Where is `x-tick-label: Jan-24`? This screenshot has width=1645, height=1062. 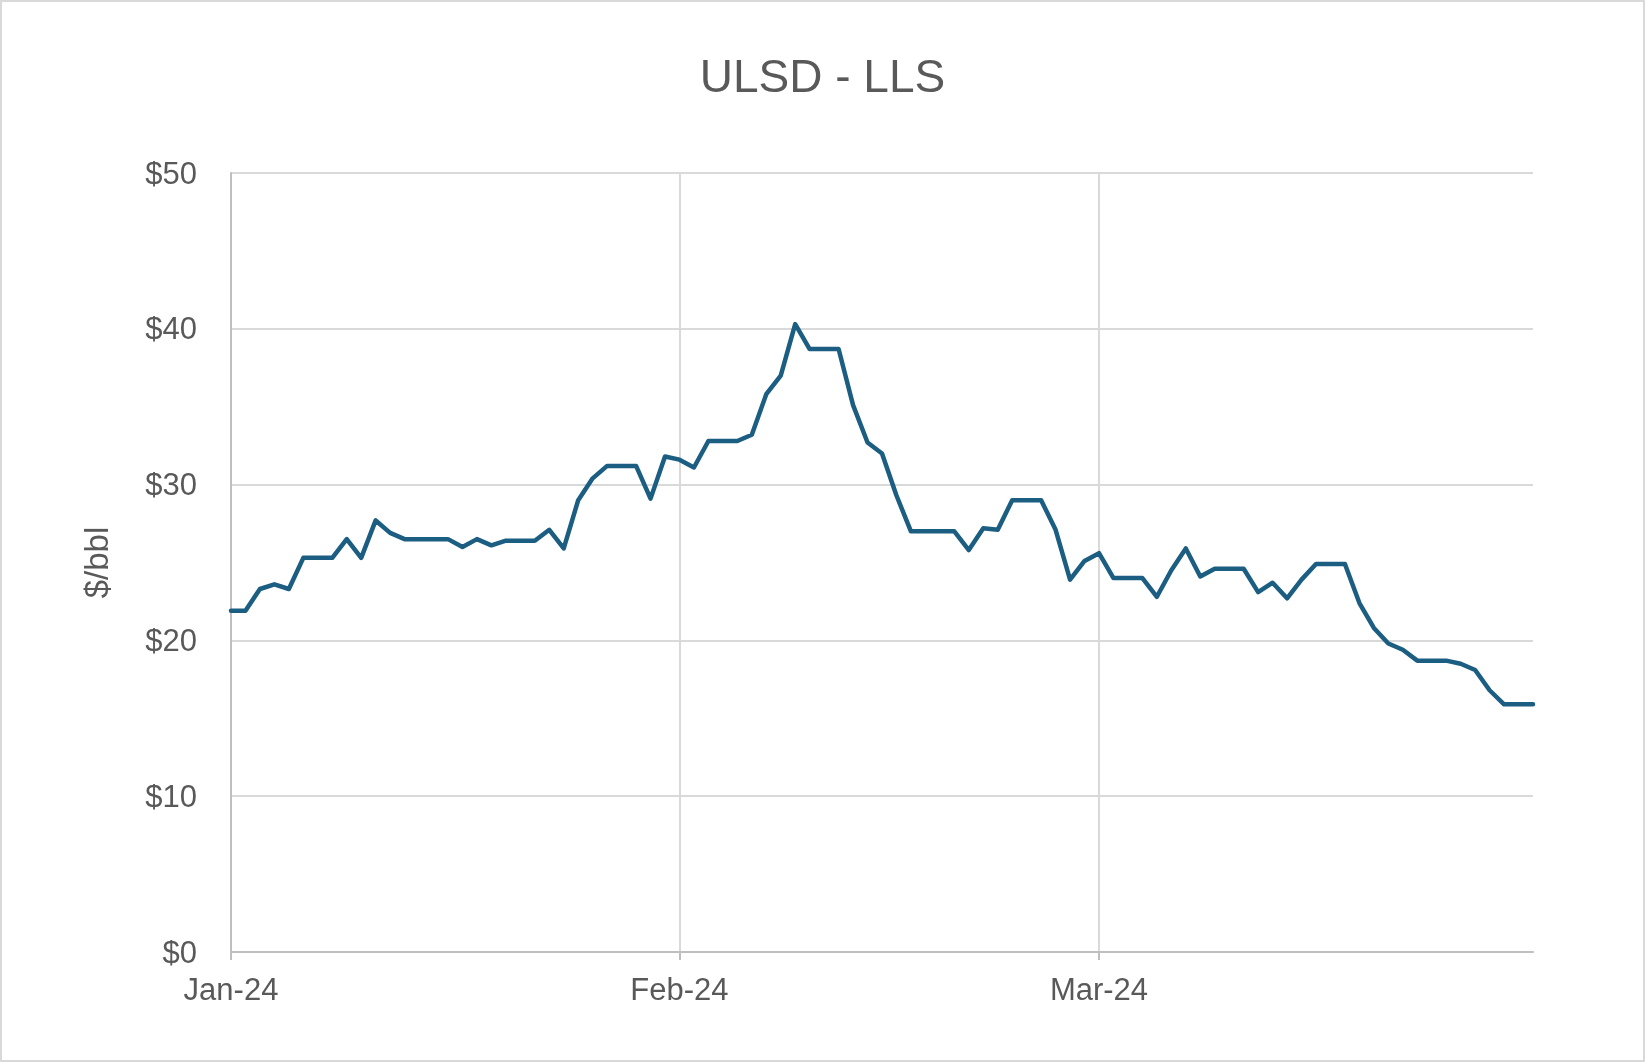
x-tick-label: Jan-24 is located at coordinates (231, 989).